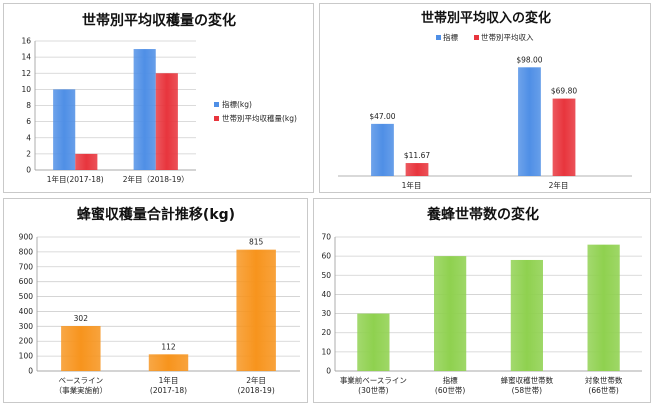 The image size is (654, 406). Describe the element at coordinates (326, 332) in the screenshot. I see `y-tick-label: 20` at that location.